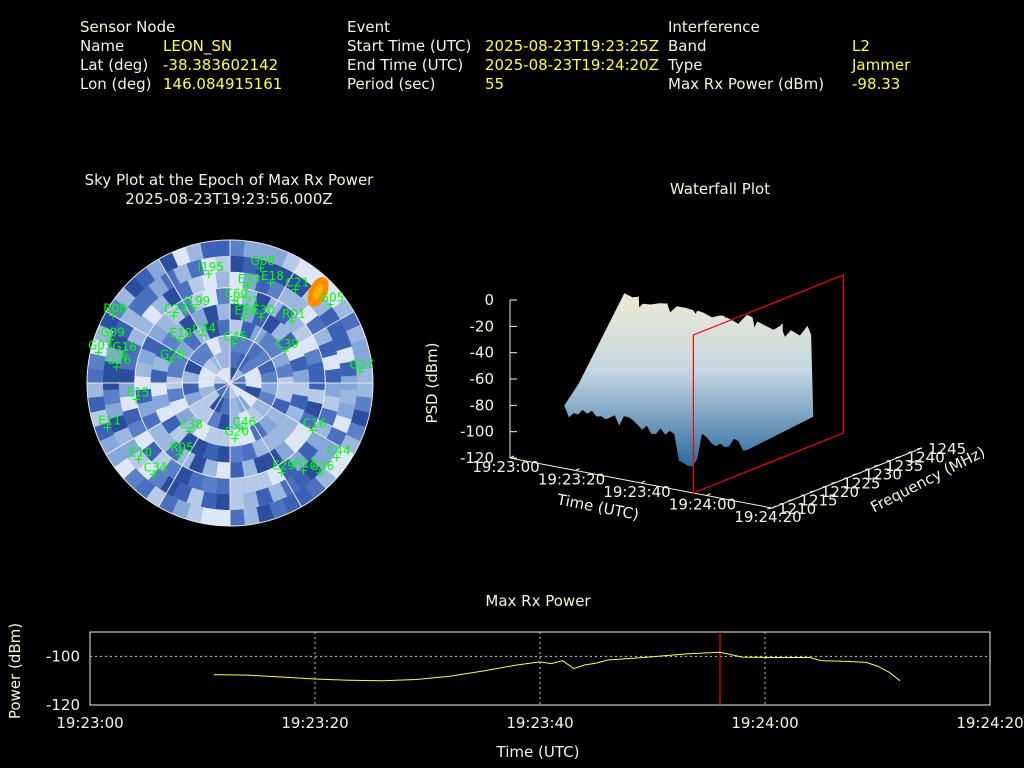 The image size is (1024, 768). Describe the element at coordinates (881, 65) in the screenshot. I see `interference-type-value: Jammer` at that location.